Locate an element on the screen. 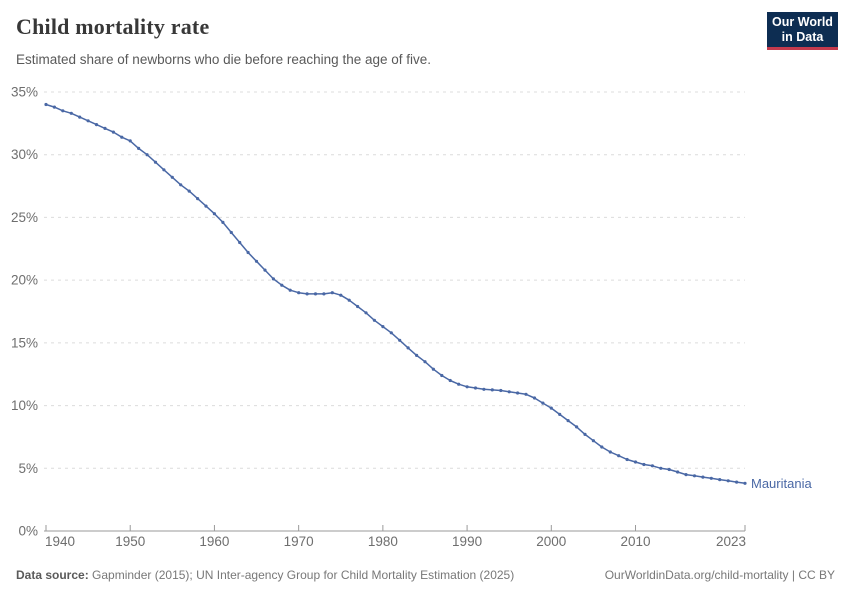 The width and height of the screenshot is (850, 600). x-tick-label: 1940 is located at coordinates (60, 541).